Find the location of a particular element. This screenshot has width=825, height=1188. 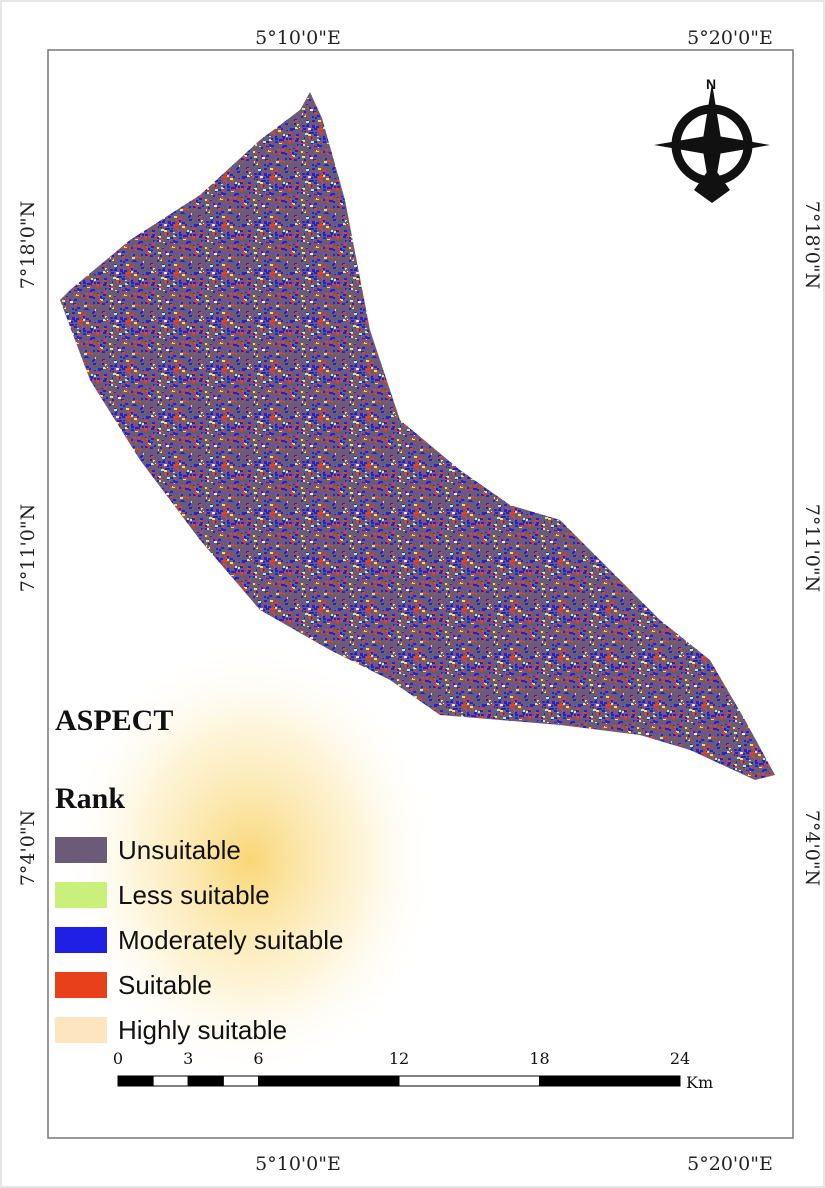

legend-subtitle: Rank is located at coordinates (90, 798).